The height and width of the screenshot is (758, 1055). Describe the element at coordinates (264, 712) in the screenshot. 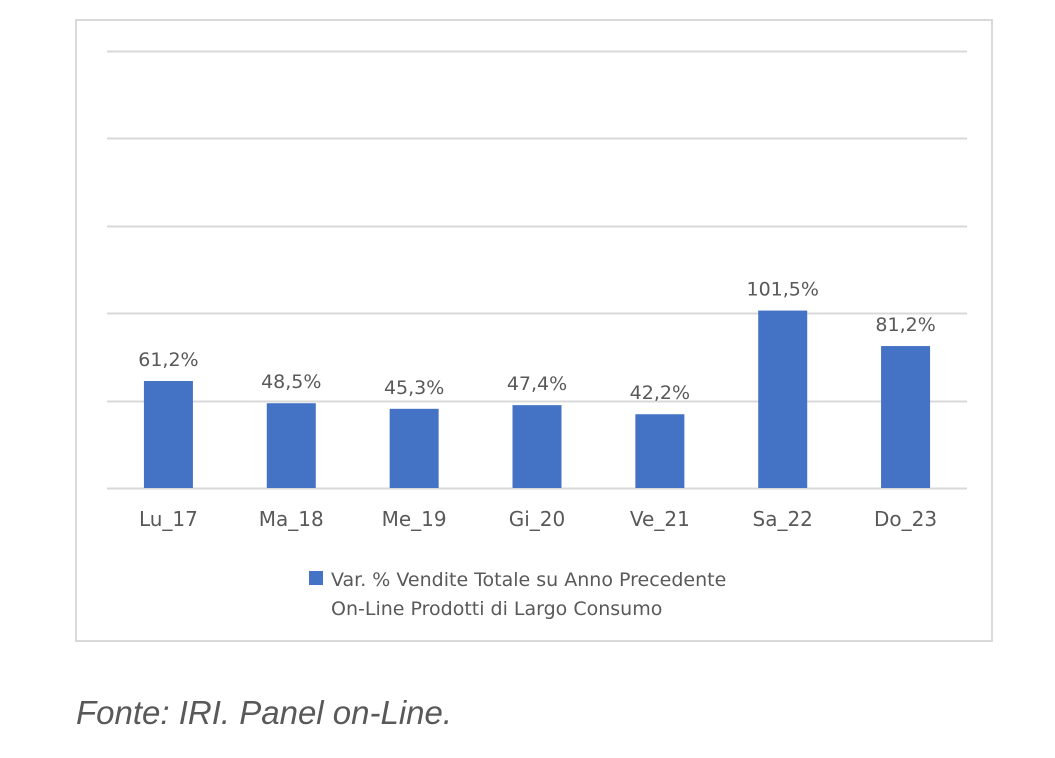

I see `source-note: Fonte: IRI. Panel on-Line.` at that location.